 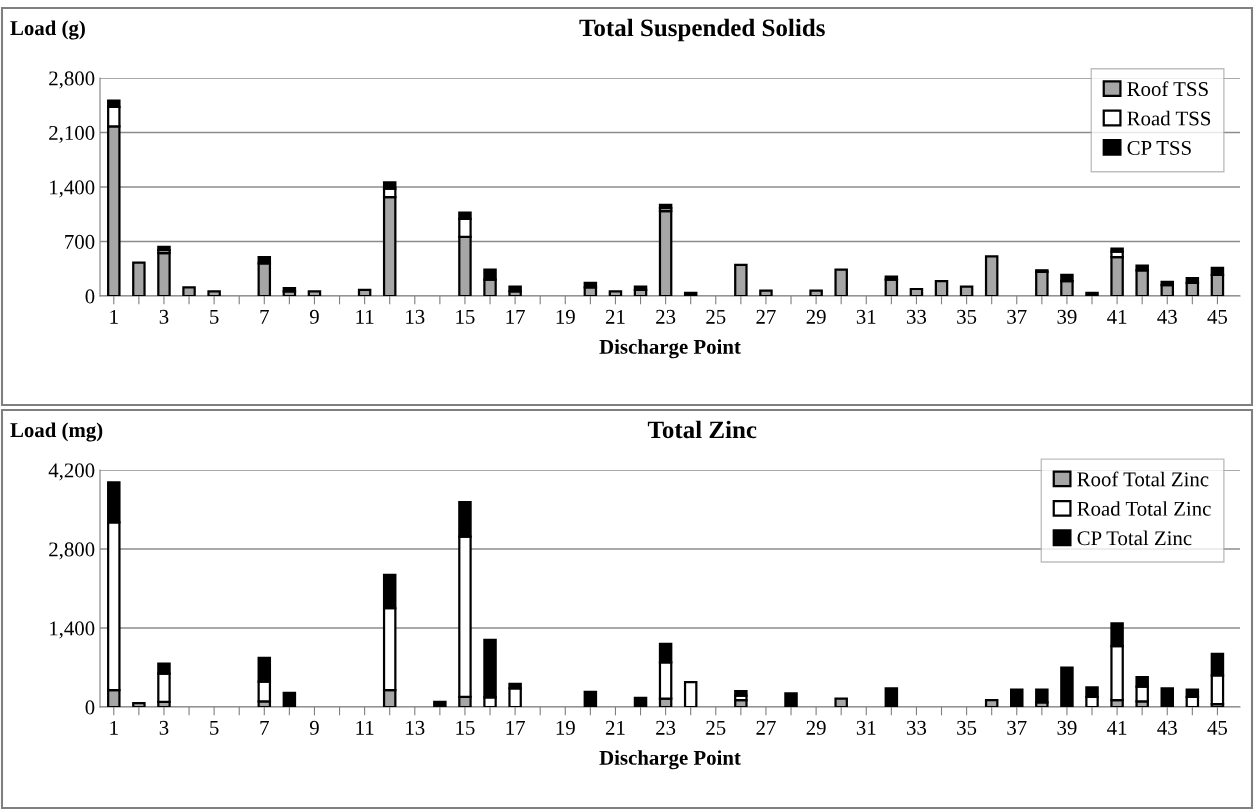 I want to click on x-tick-label: 35, so click(x=967, y=727).